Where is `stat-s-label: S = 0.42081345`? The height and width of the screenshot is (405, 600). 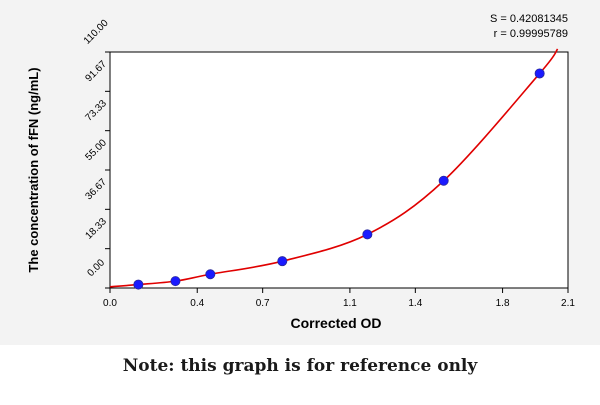
stat-s-label: S = 0.42081345 is located at coordinates (529, 19).